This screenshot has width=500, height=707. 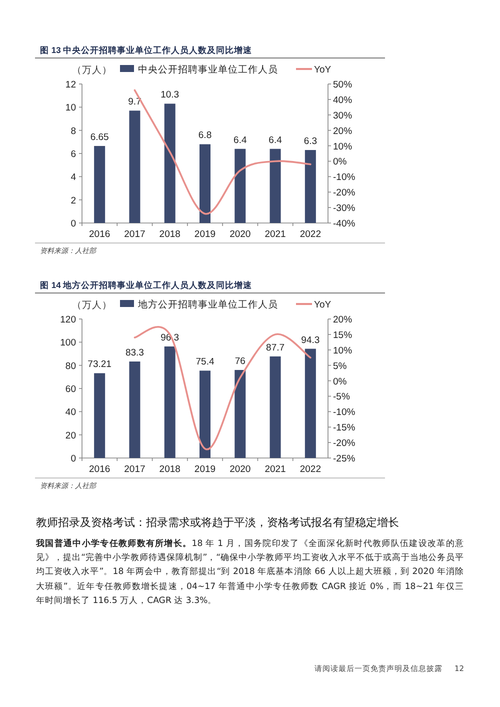 What do you see at coordinates (310, 340) in the screenshot?
I see `data-label: 94.3` at bounding box center [310, 340].